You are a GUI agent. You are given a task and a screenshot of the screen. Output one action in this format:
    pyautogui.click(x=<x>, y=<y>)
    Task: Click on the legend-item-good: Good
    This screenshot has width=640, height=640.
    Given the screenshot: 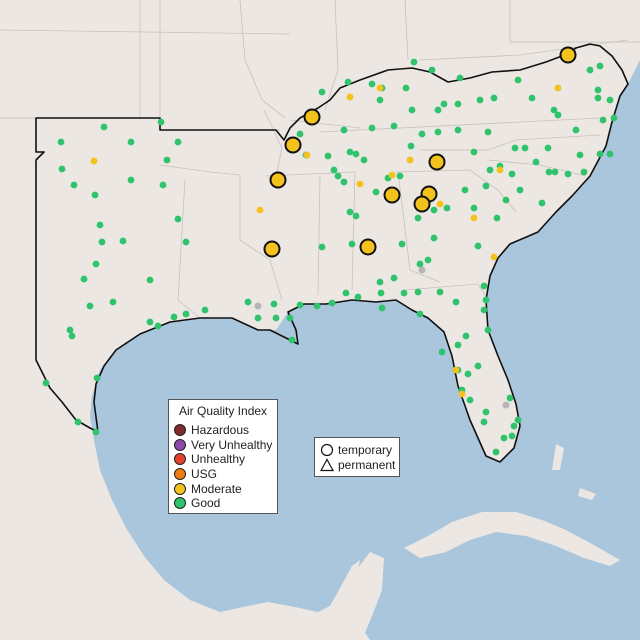 What is the action you would take?
    pyautogui.click(x=225, y=503)
    